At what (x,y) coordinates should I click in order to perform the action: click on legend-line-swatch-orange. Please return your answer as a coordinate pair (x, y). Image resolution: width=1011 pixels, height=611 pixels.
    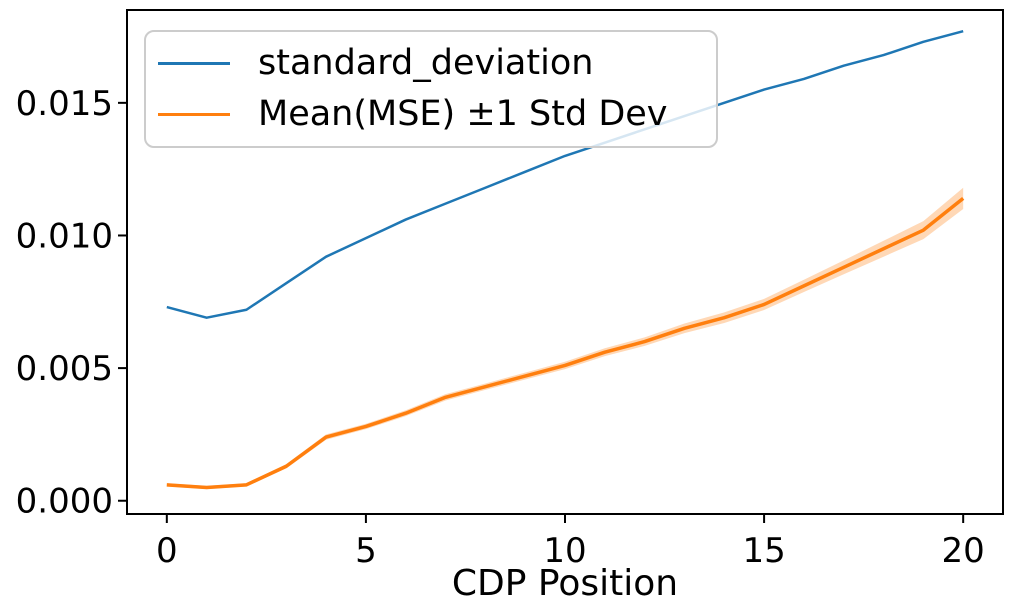
    Looking at the image, I should click on (194, 114).